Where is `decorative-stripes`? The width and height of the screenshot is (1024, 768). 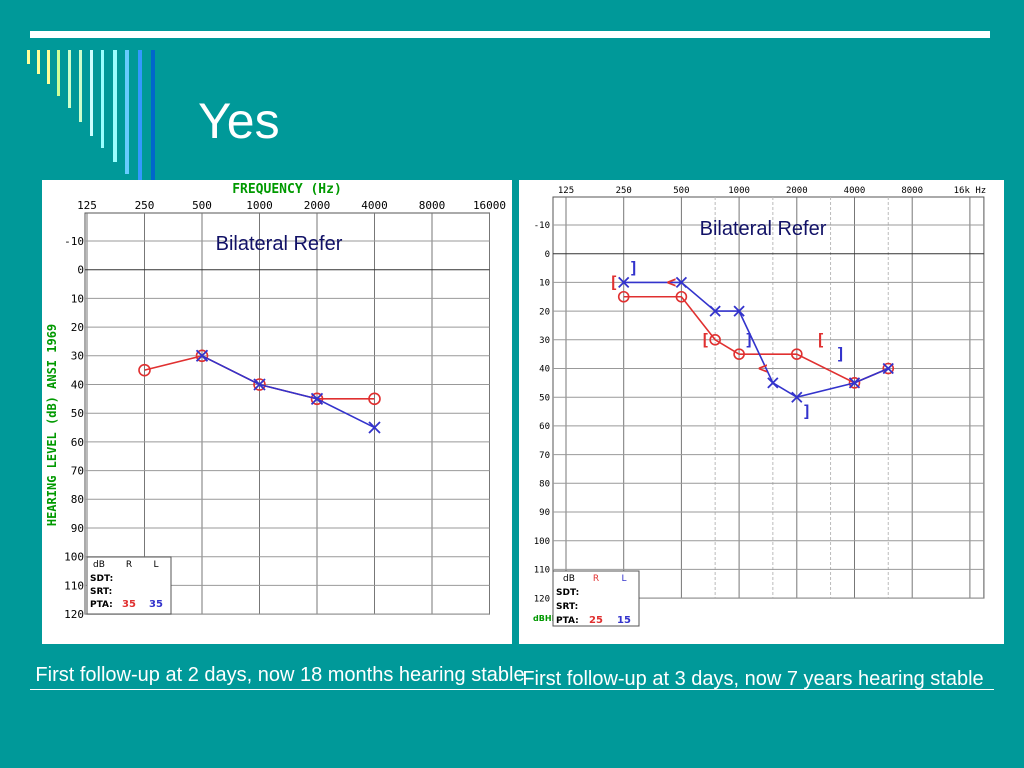 decorative-stripes is located at coordinates (91, 120).